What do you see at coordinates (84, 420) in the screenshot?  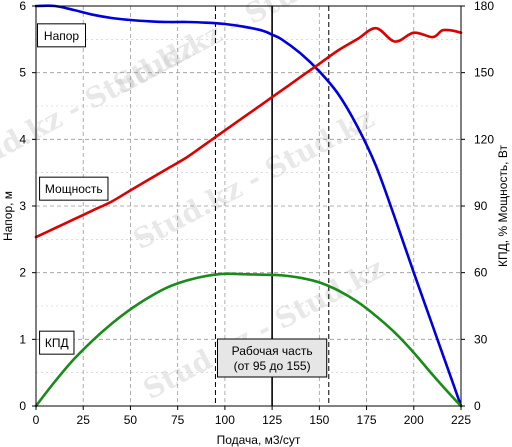 I see `x-tick-label: 25` at bounding box center [84, 420].